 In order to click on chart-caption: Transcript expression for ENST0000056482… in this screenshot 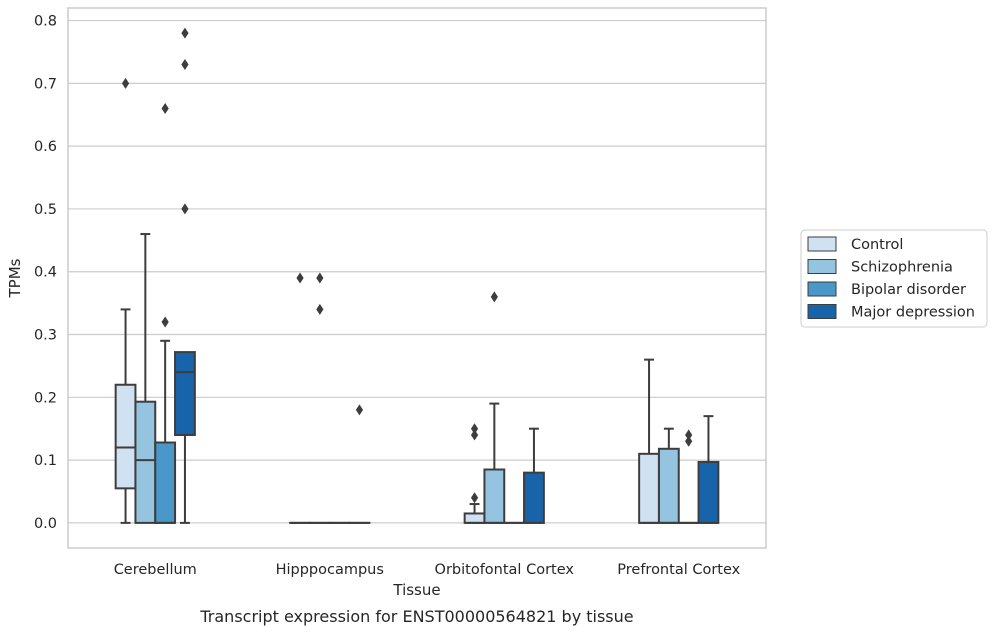, I will do `click(416, 616)`.